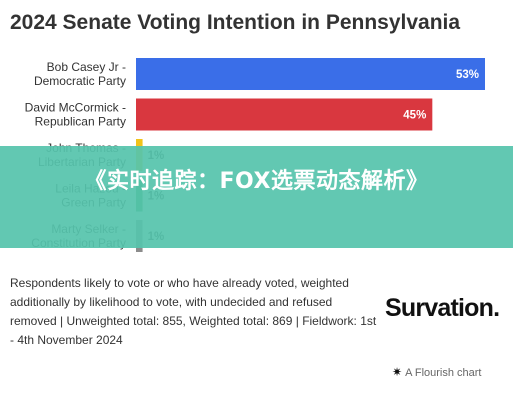 The height and width of the screenshot is (400, 513). Describe the element at coordinates (397, 372) in the screenshot. I see `flourish-star-icon: ✷` at that location.